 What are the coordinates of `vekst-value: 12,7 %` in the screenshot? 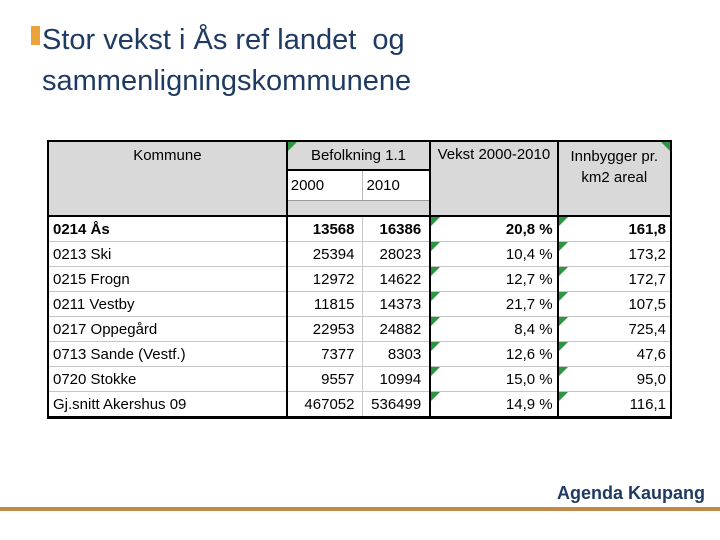 It's located at (529, 279).